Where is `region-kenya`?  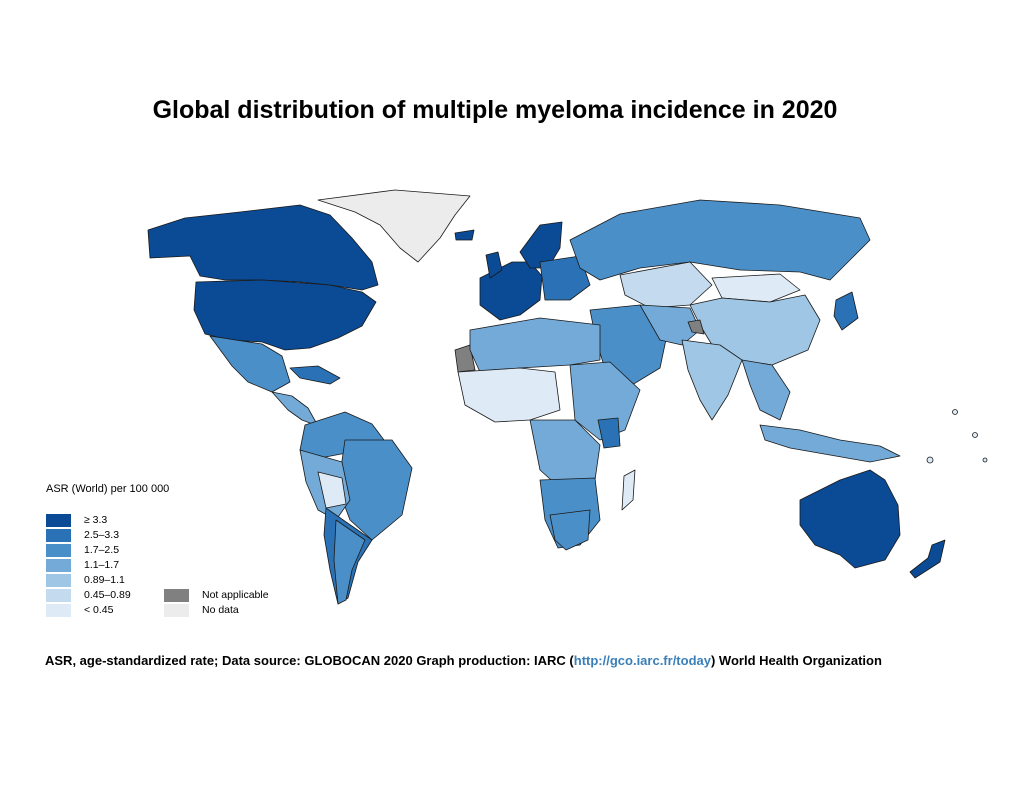
region-kenya is located at coordinates (609, 433).